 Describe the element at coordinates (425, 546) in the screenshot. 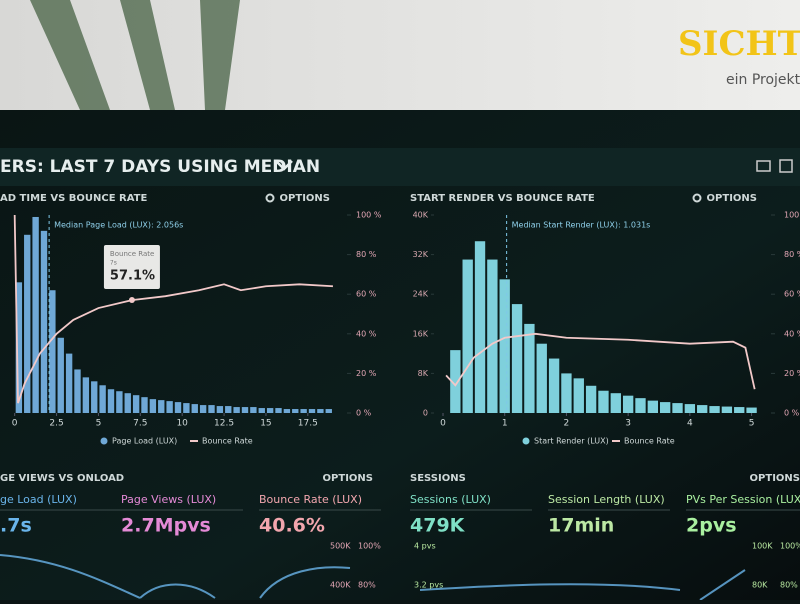

I see `axis-label: 4 pvs` at that location.